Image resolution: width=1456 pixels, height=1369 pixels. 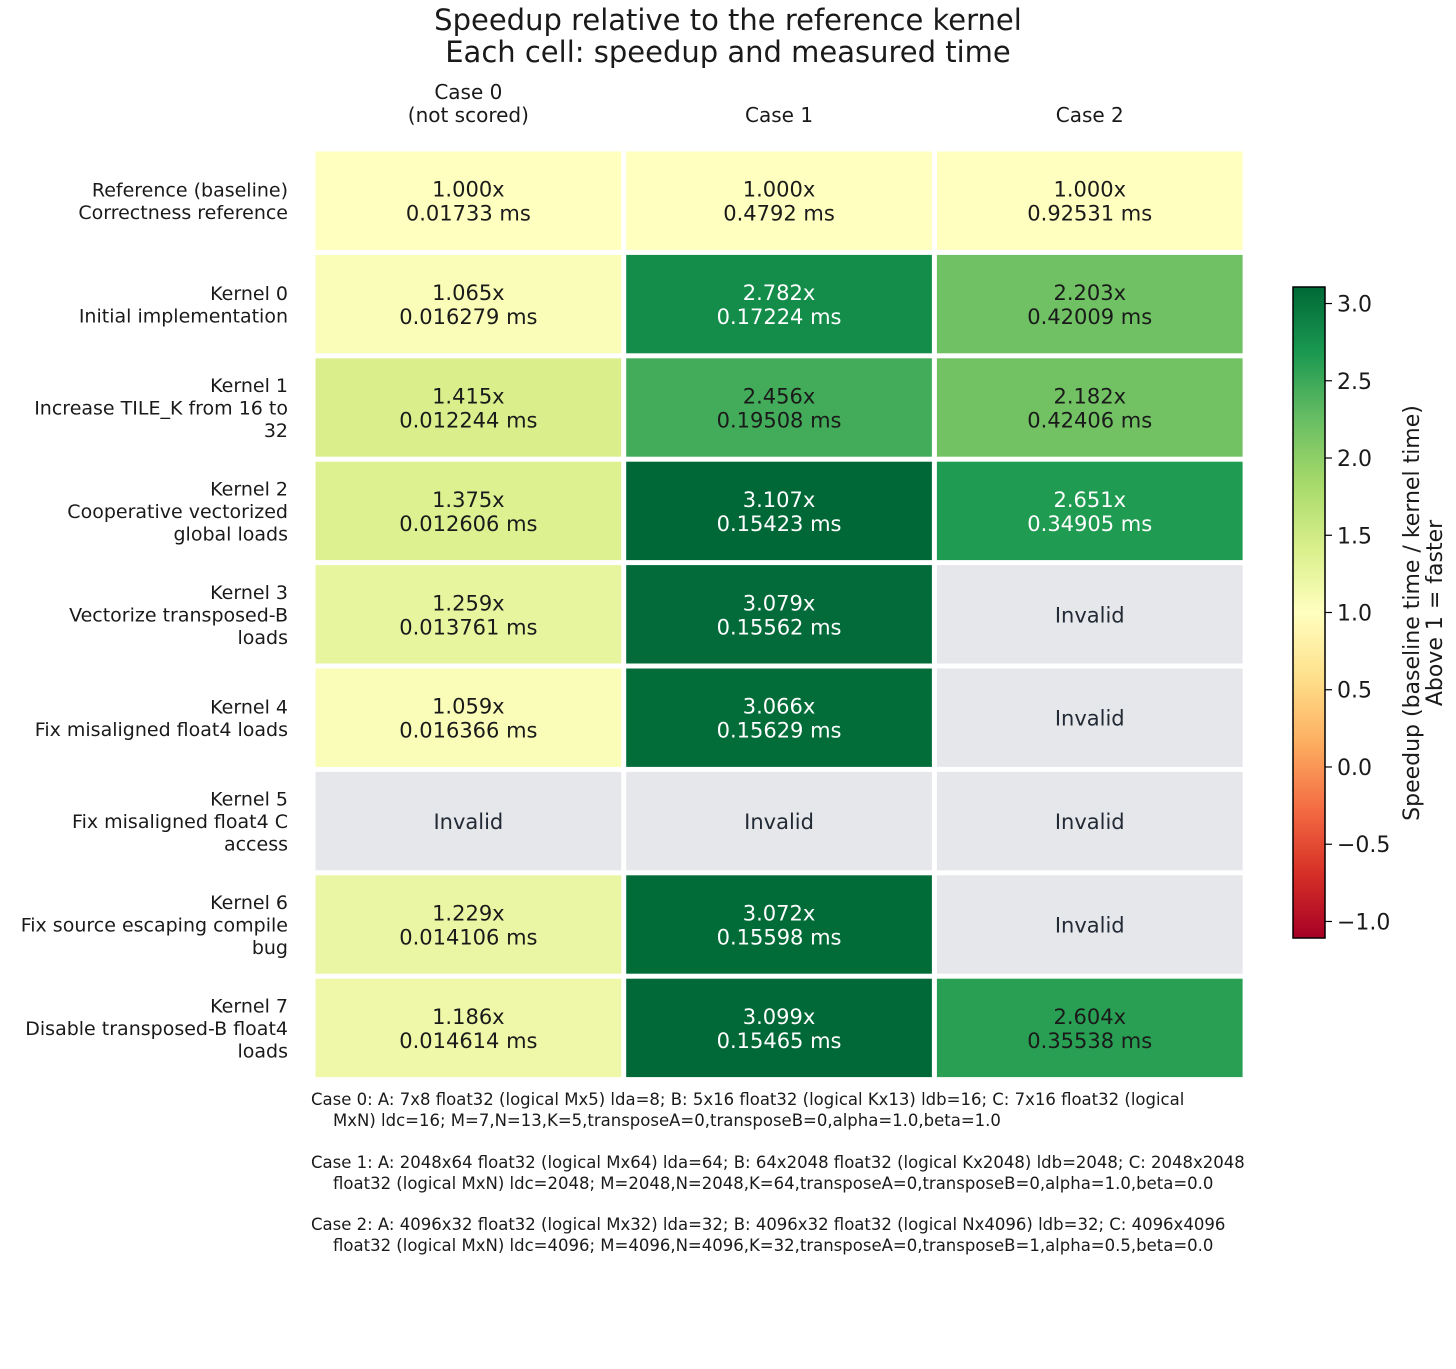 I want to click on heatmap-cell-r2-c0, so click(x=468, y=407).